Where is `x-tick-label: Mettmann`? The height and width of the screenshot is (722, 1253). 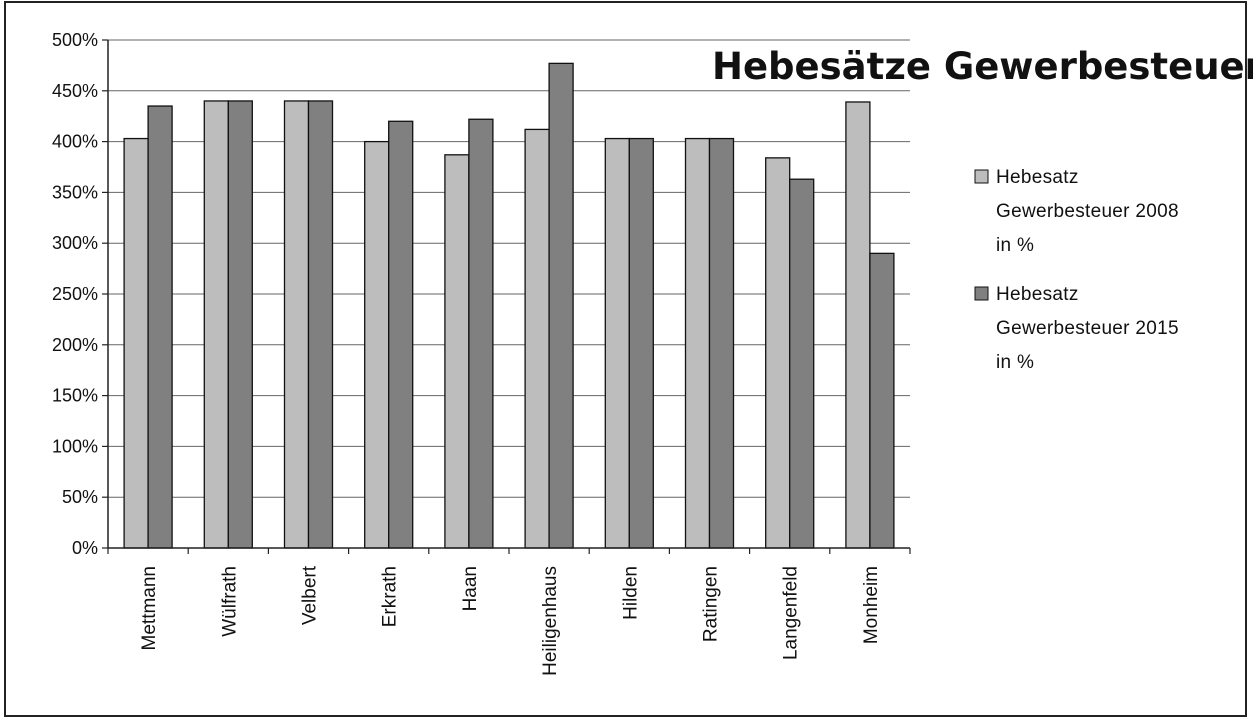
x-tick-label: Mettmann is located at coordinates (149, 608).